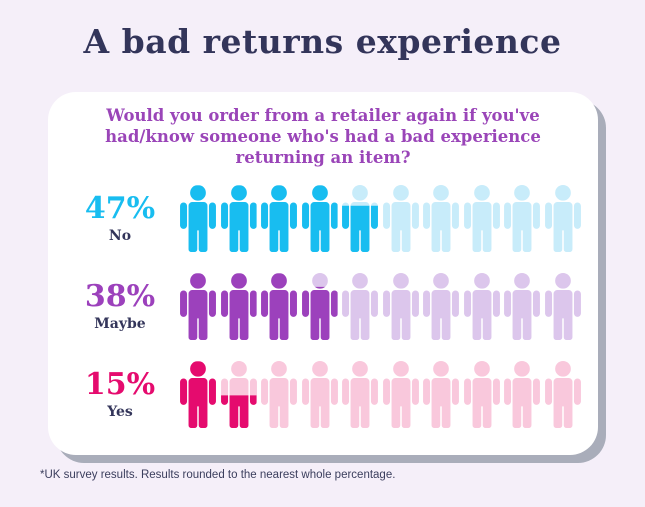 This screenshot has width=645, height=507. I want to click on survey-question-line: returning an item?, so click(323, 158).